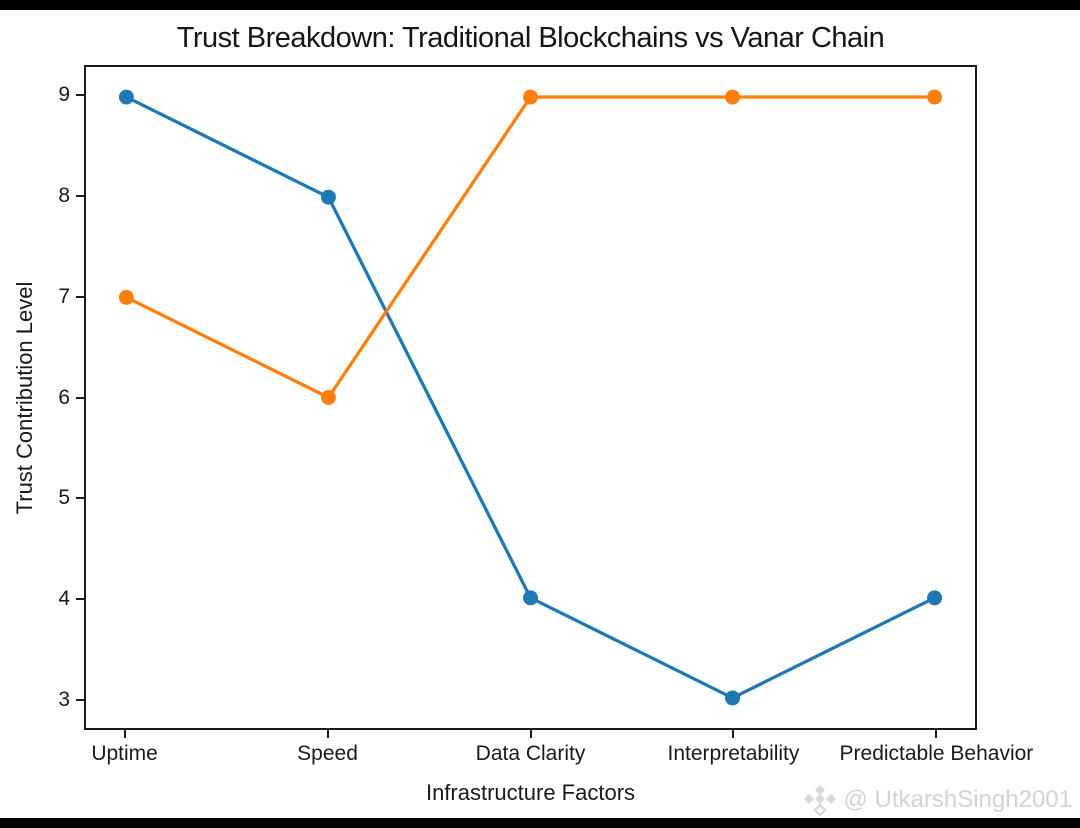 The width and height of the screenshot is (1080, 828). What do you see at coordinates (530, 792) in the screenshot?
I see `x-axis-label: Infrastructure Factors` at bounding box center [530, 792].